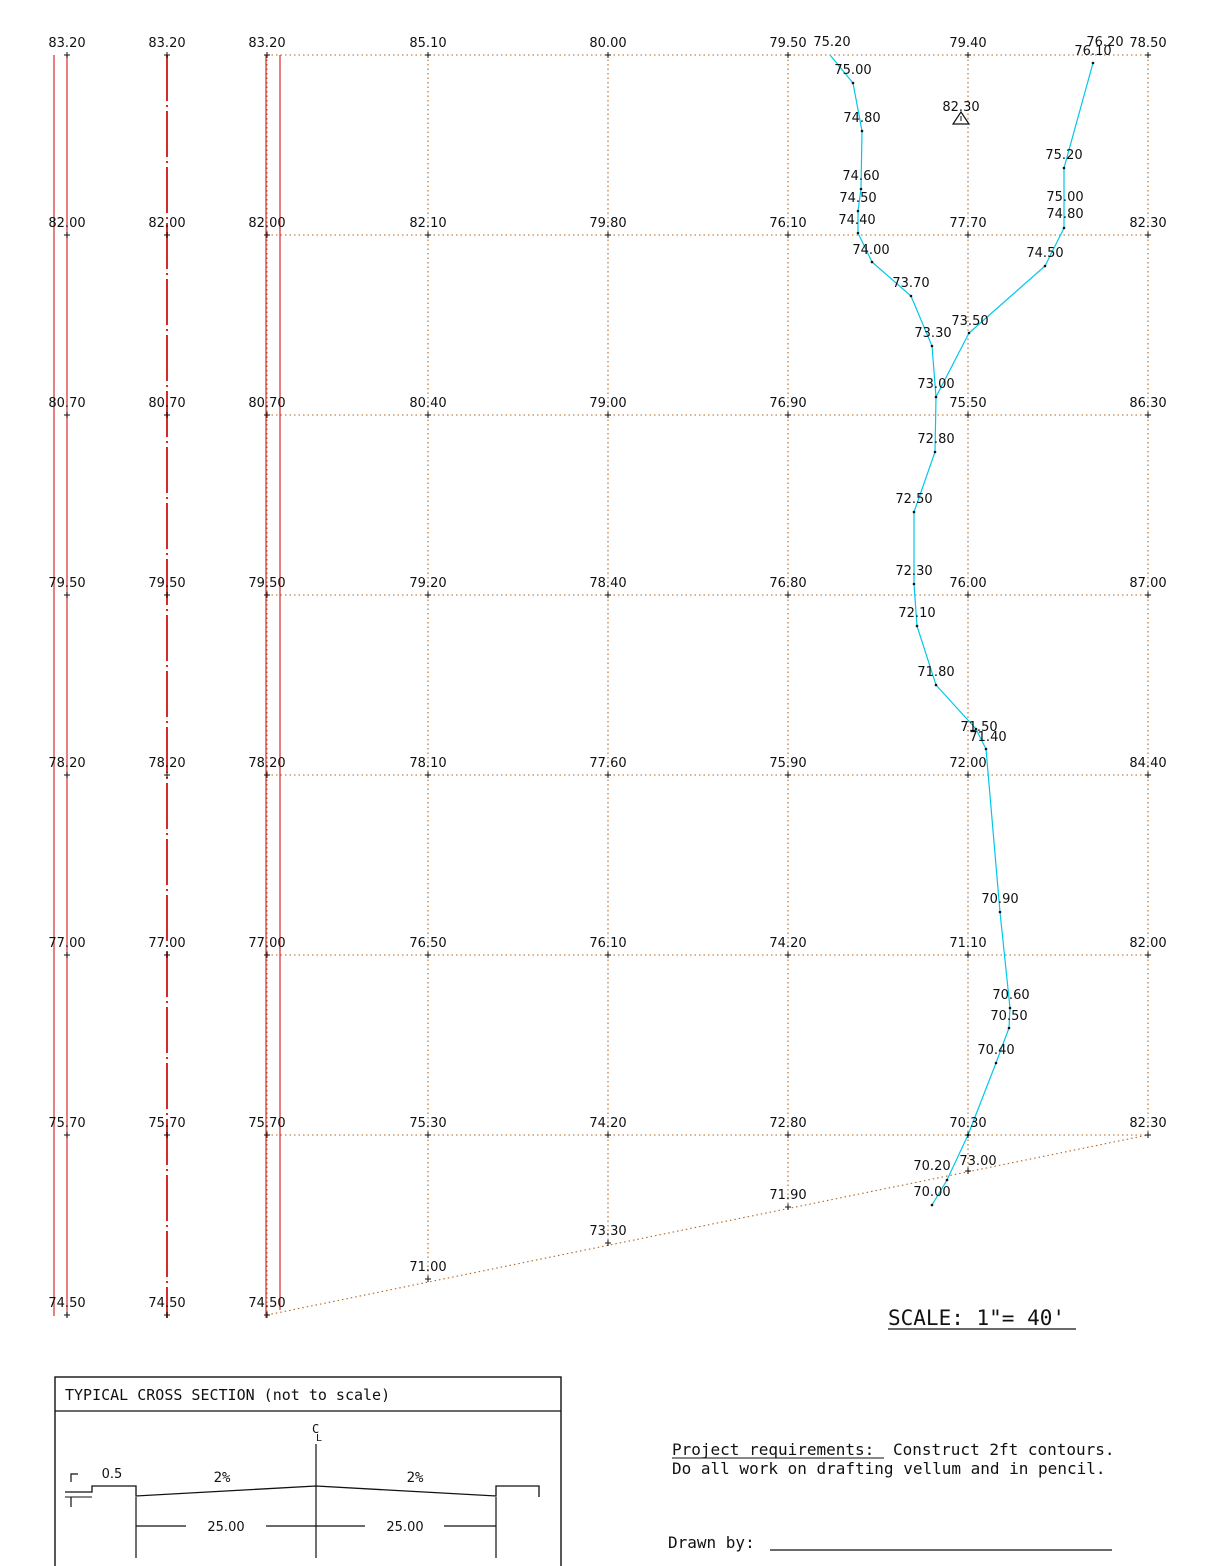 Image resolution: width=1222 pixels, height=1566 pixels. What do you see at coordinates (916, 613) in the screenshot?
I see `stream-elevation-label: 72.10` at bounding box center [916, 613].